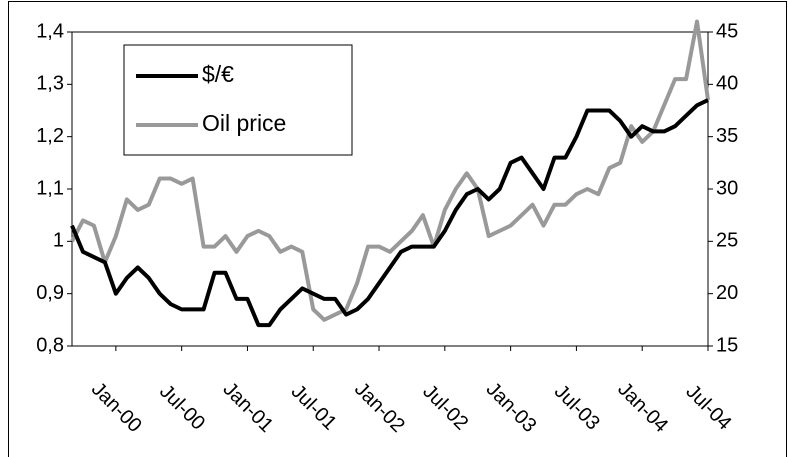 This screenshot has height=457, width=788. I want to click on x-tick-label: Jul-02, so click(445, 407).